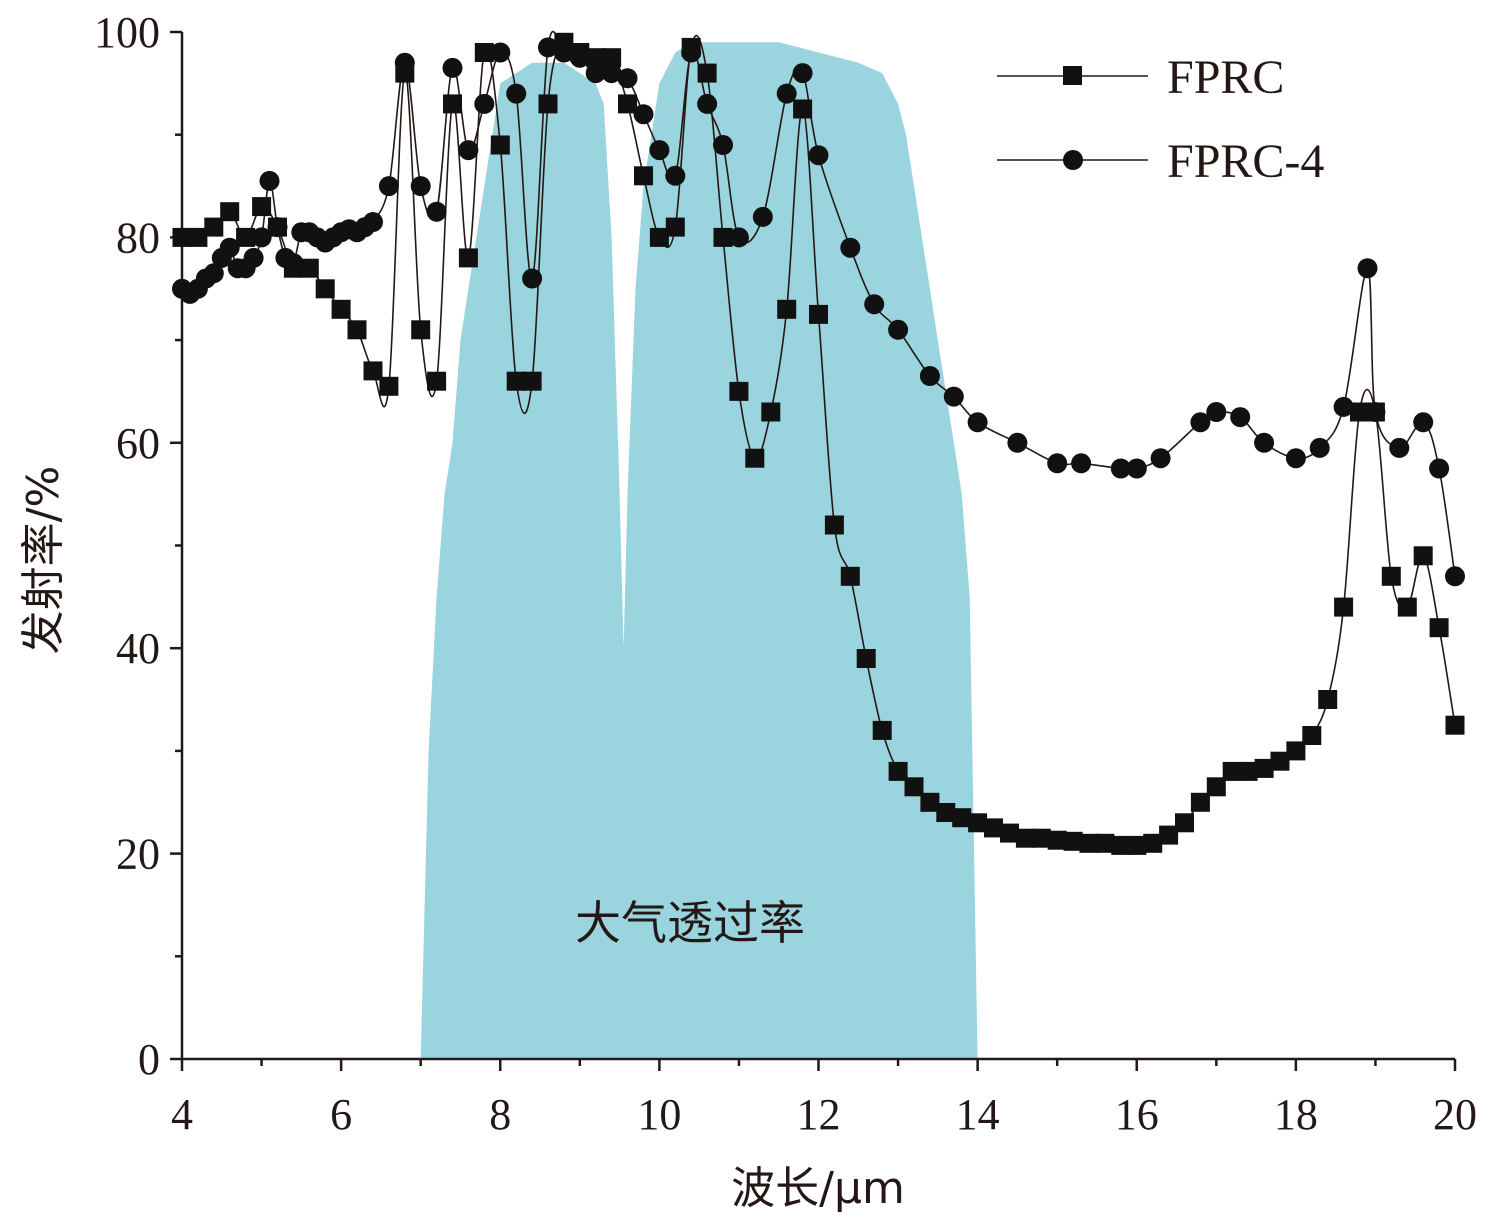 This screenshot has height=1230, width=1495. What do you see at coordinates (659, 1114) in the screenshot?
I see `x-tick-label: 10` at bounding box center [659, 1114].